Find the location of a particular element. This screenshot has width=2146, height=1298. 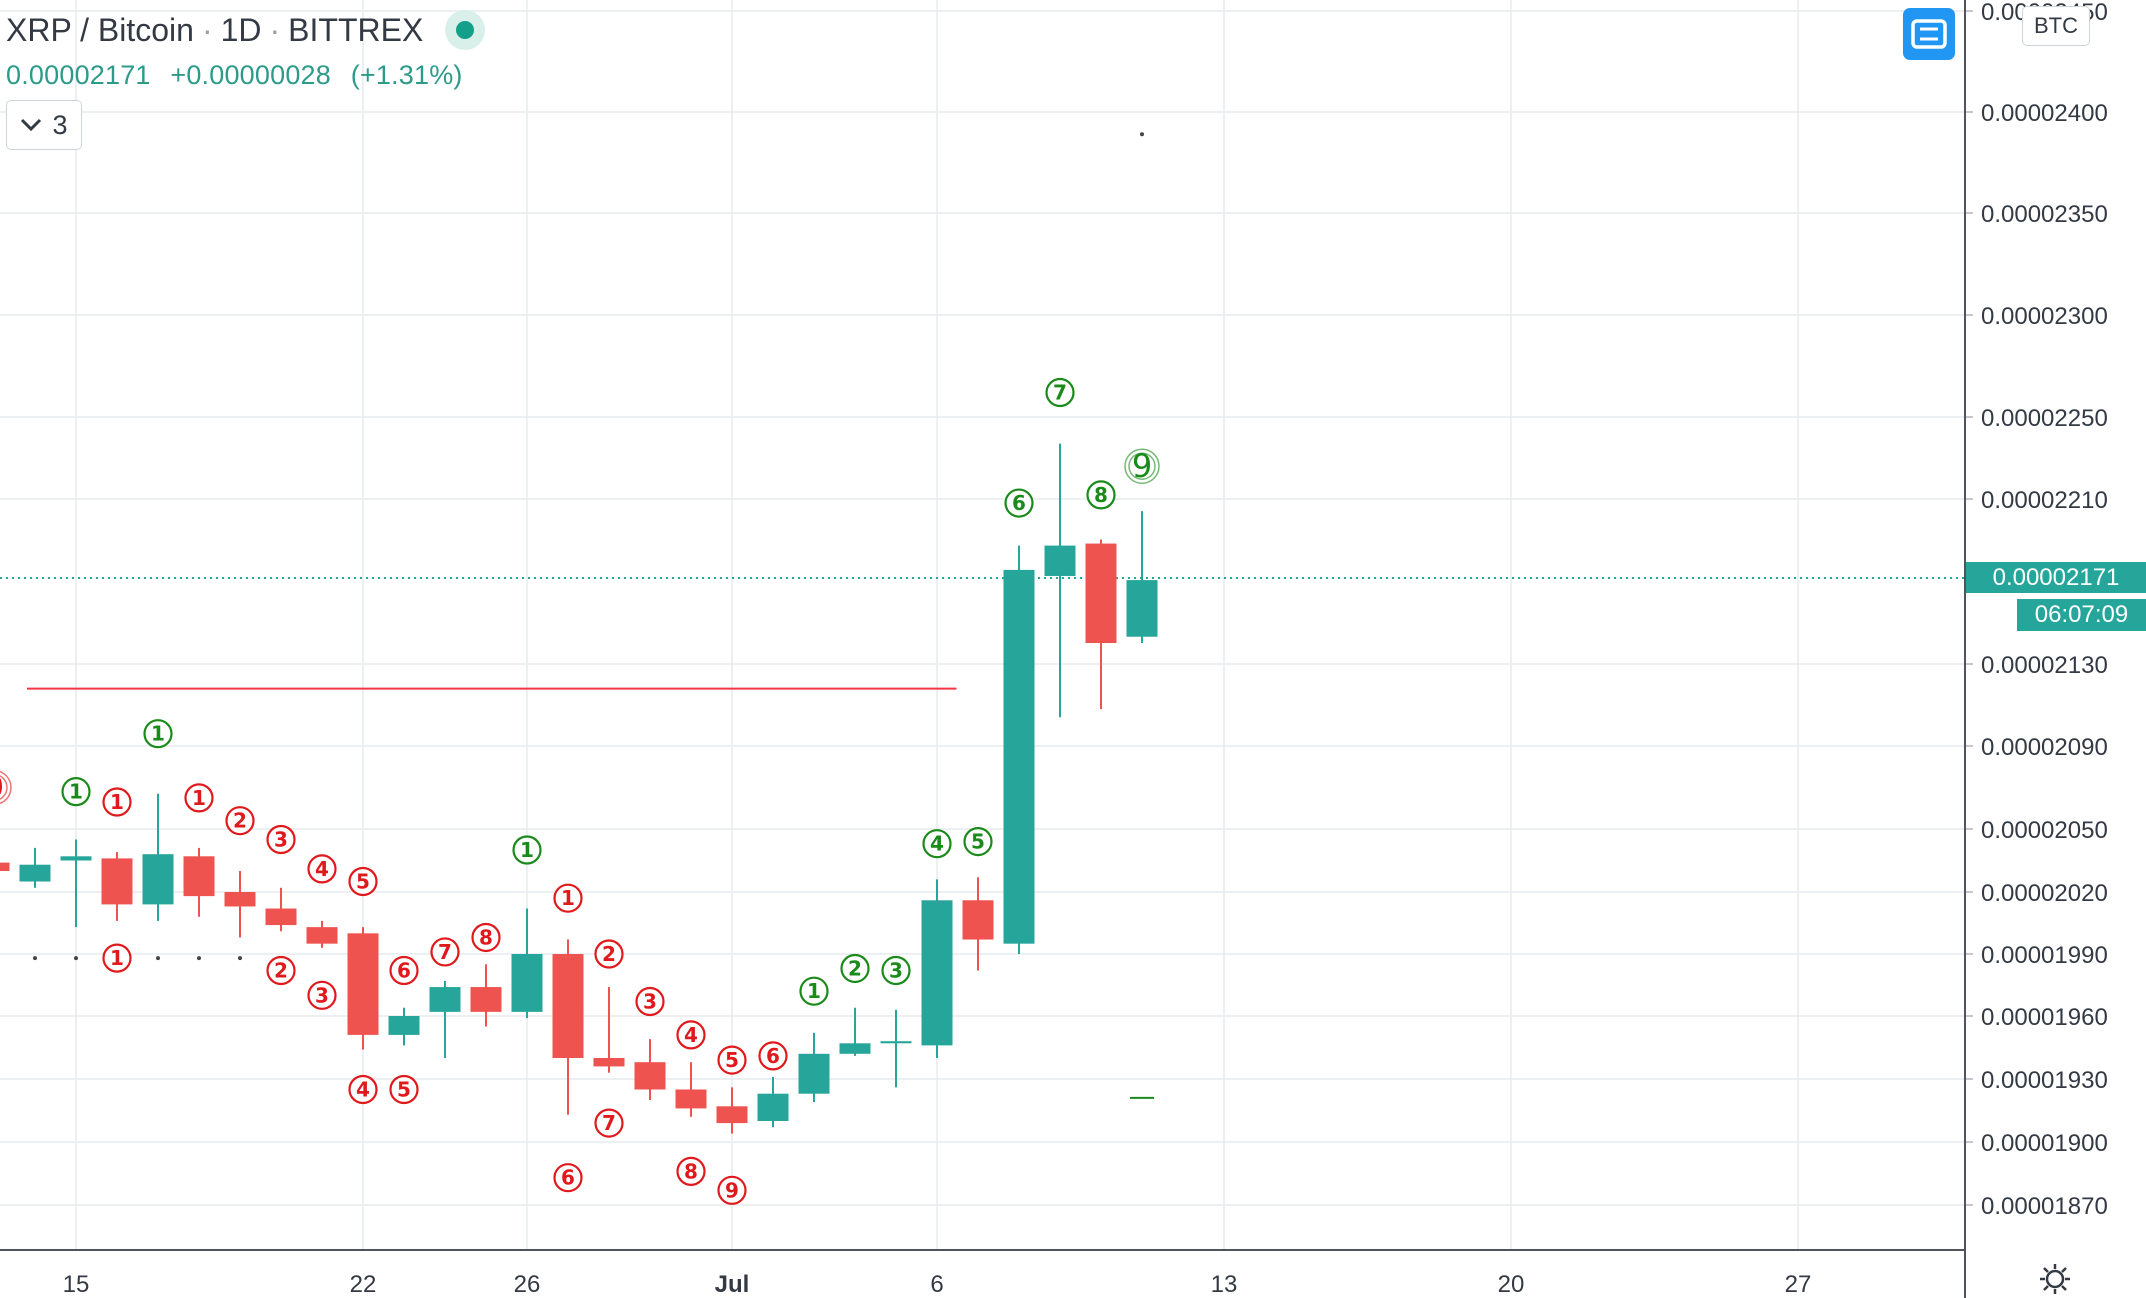

y-tick-label: 0.00002050 is located at coordinates (2044, 830).